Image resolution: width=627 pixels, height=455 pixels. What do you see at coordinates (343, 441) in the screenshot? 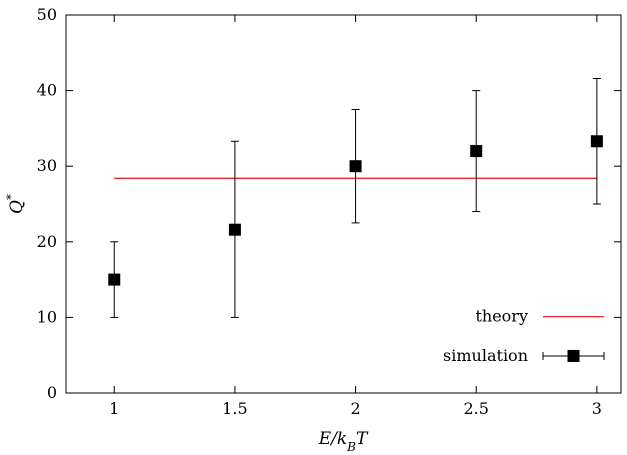
I see `x-axis-title: E/kBT` at bounding box center [343, 441].